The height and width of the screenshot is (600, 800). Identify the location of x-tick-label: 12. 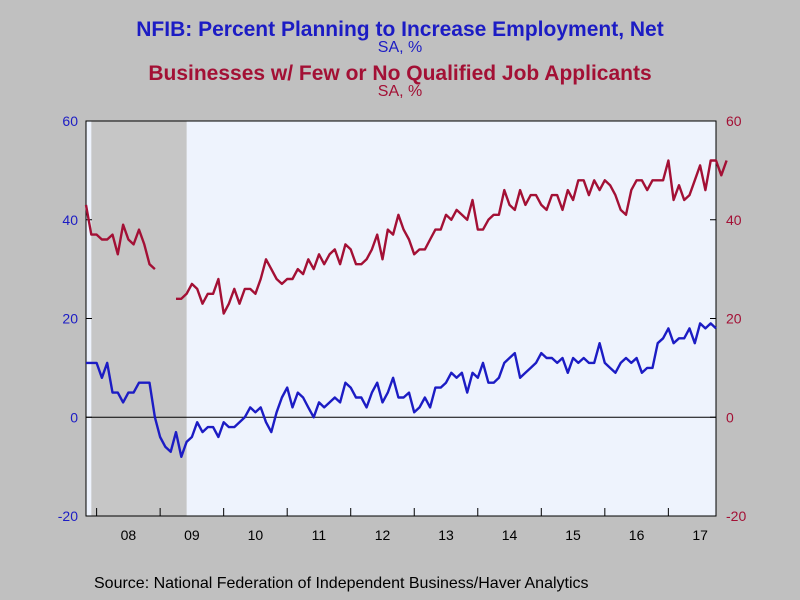
(383, 535).